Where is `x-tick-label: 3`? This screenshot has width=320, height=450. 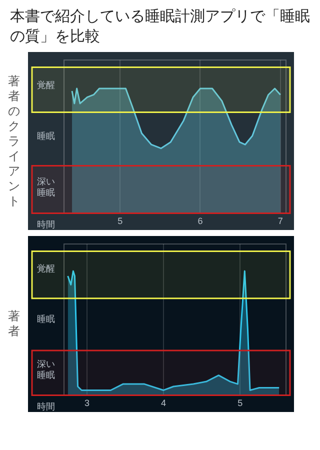 x-tick-label: 3 is located at coordinates (87, 403).